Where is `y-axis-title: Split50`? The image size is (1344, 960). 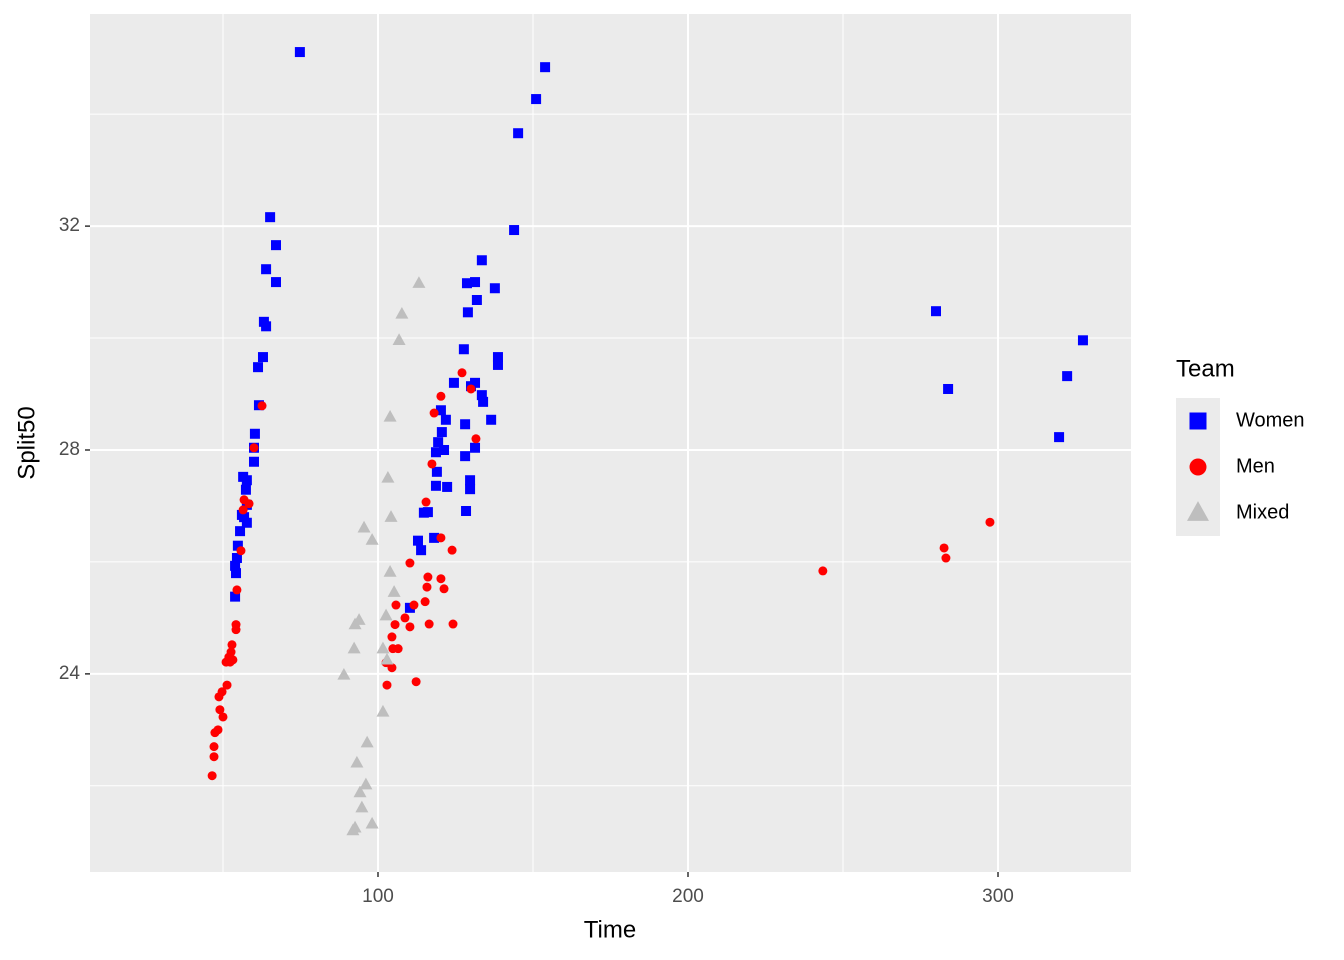
y-axis-title: Split50 is located at coordinates (26, 442).